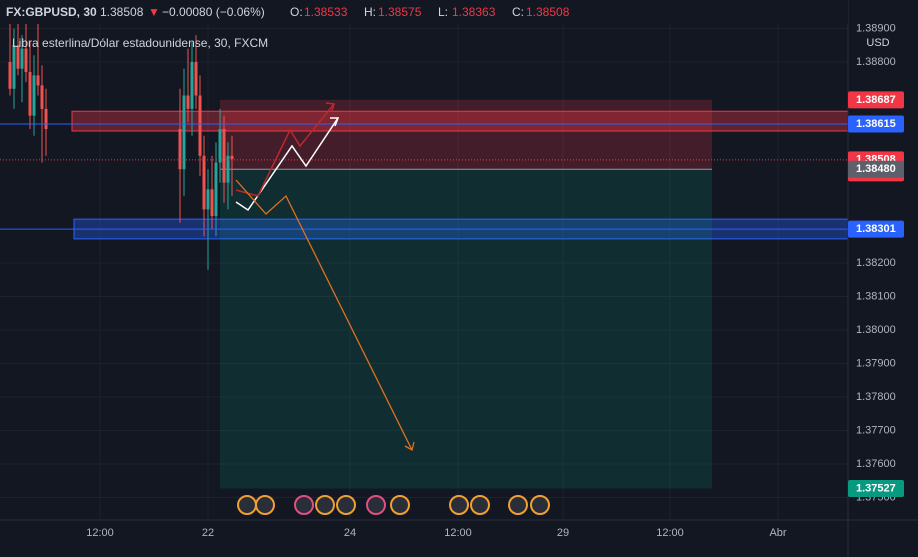 This screenshot has width=918, height=557. I want to click on ohlc-label: L:, so click(443, 12).